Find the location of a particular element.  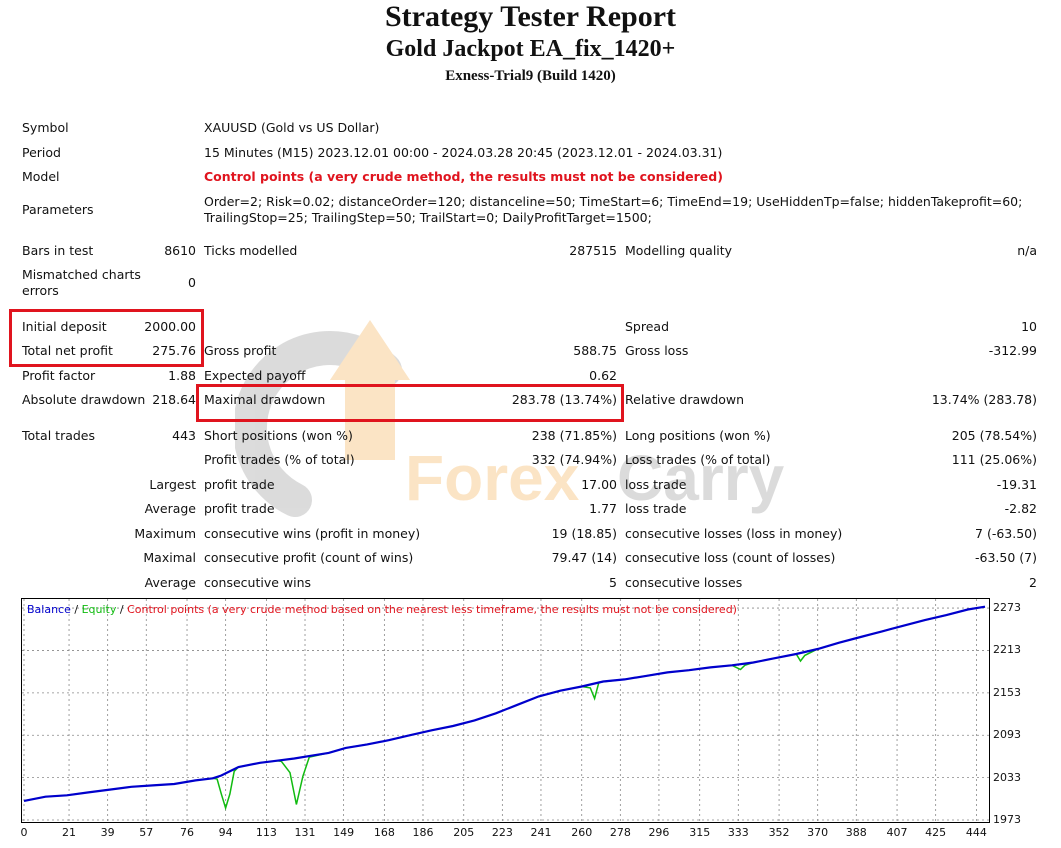

symbol-value: XAUUSD (Gold vs US Dollar) is located at coordinates (292, 127).